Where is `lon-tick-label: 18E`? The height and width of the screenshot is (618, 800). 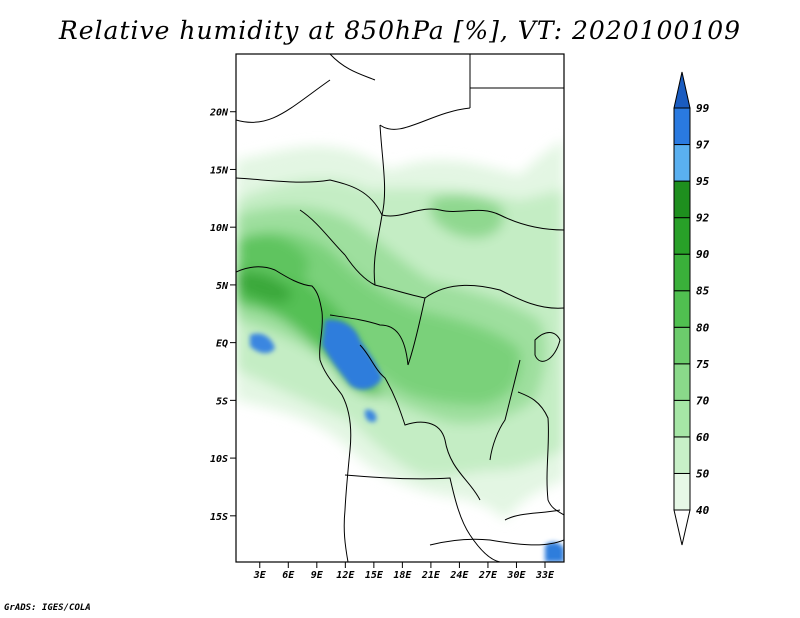
lon-tick-label: 18E is located at coordinates (402, 575).